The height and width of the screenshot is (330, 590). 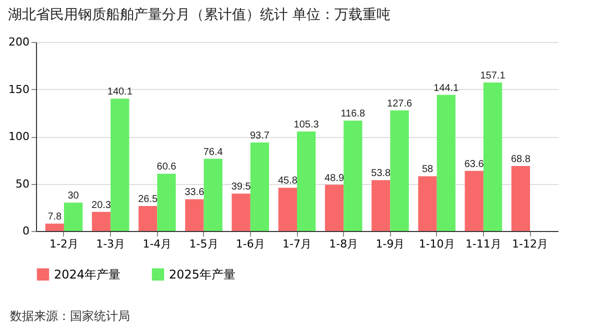 What do you see at coordinates (520, 159) in the screenshot?
I see `data-label: 68.8` at bounding box center [520, 159].